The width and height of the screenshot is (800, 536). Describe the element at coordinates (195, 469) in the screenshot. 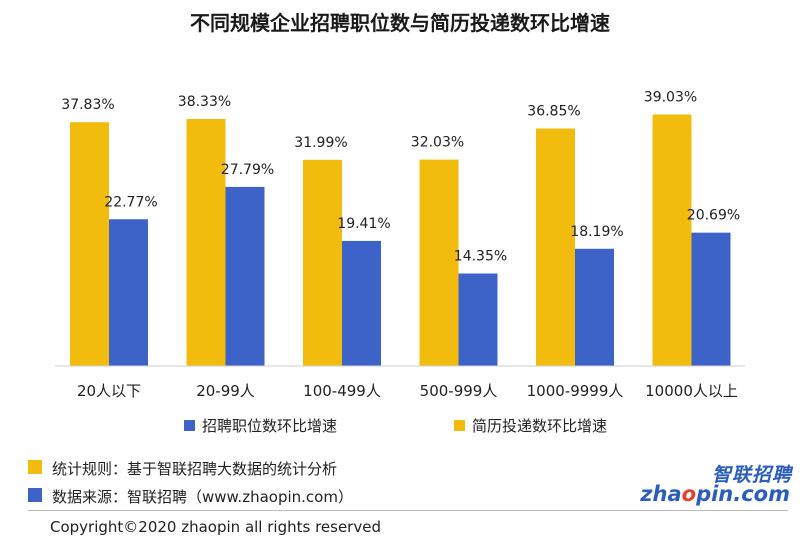

I see `note-stat-rule: 统计规则：基于智联招聘大数据的统计分析` at that location.